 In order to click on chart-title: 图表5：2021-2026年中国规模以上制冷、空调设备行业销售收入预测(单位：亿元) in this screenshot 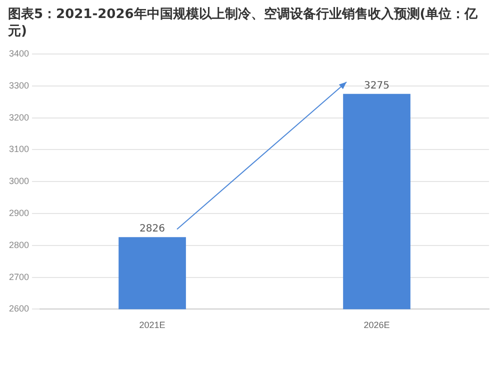, I will do `click(243, 23)`.